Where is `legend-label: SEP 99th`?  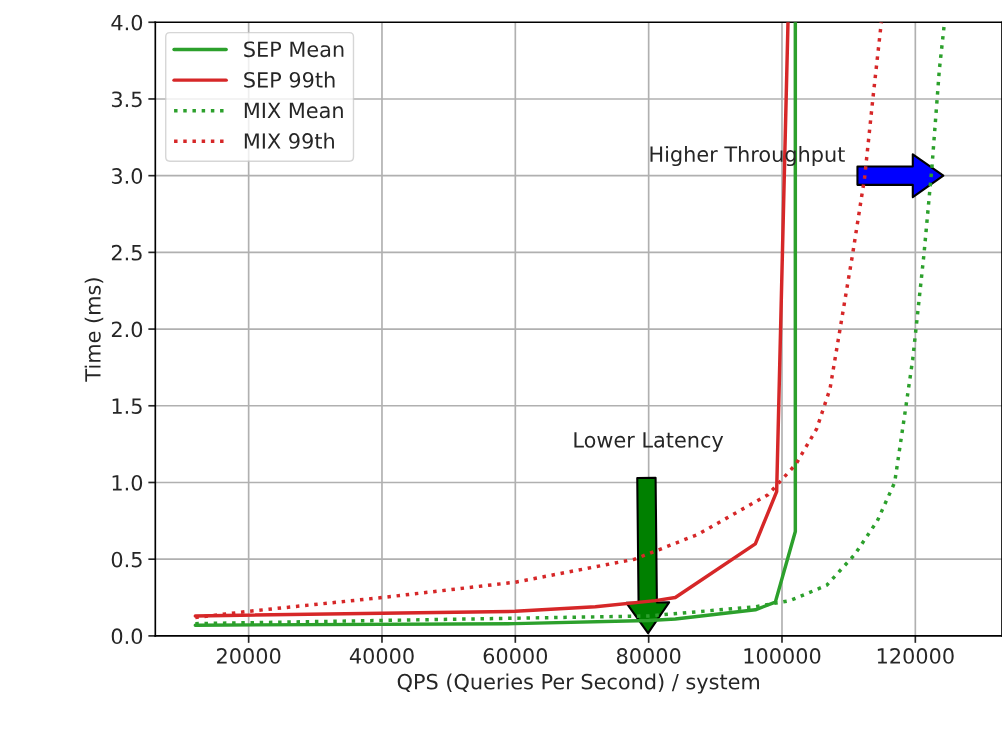
legend-label: SEP 99th is located at coordinates (289, 79).